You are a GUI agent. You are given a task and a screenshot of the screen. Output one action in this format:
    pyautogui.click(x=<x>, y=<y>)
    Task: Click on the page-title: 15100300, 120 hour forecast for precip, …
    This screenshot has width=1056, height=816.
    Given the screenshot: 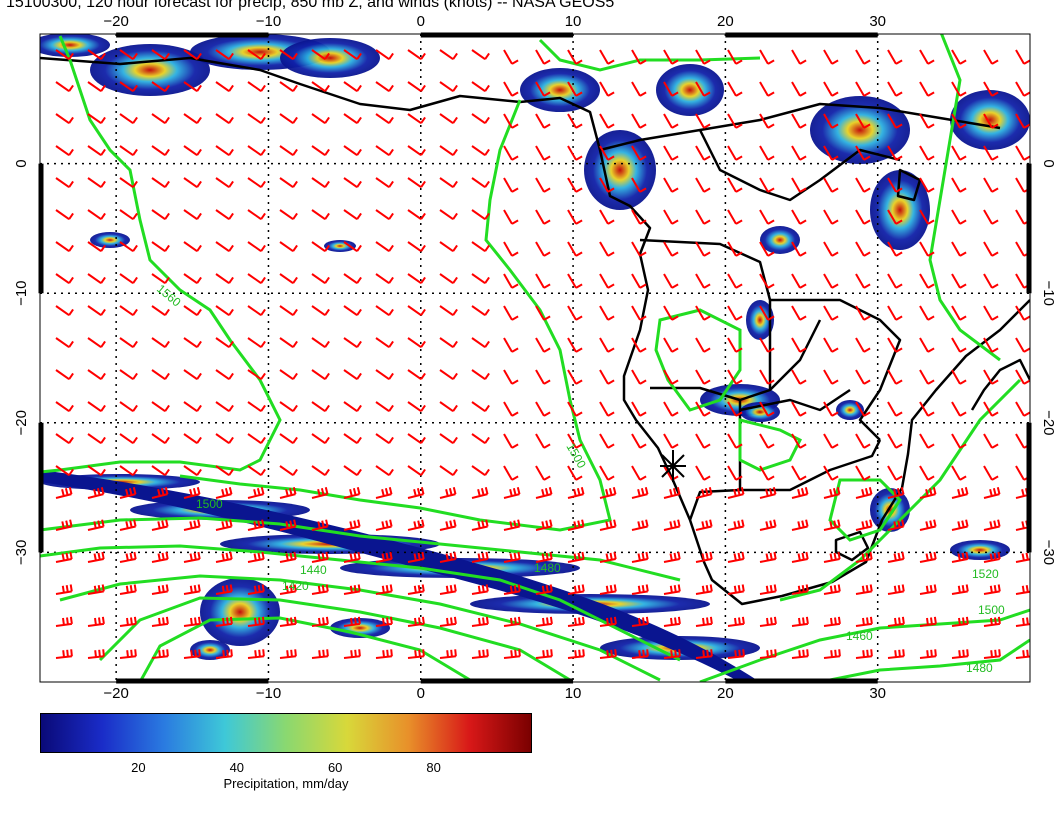 What is the action you would take?
    pyautogui.click(x=310, y=5)
    